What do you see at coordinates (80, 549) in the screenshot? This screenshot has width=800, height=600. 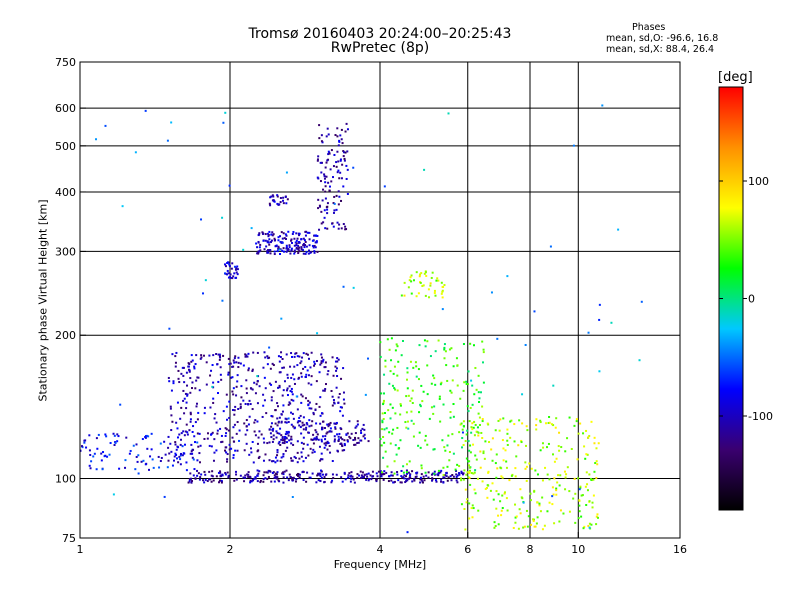 I see `x-tick-label: 1` at bounding box center [80, 549].